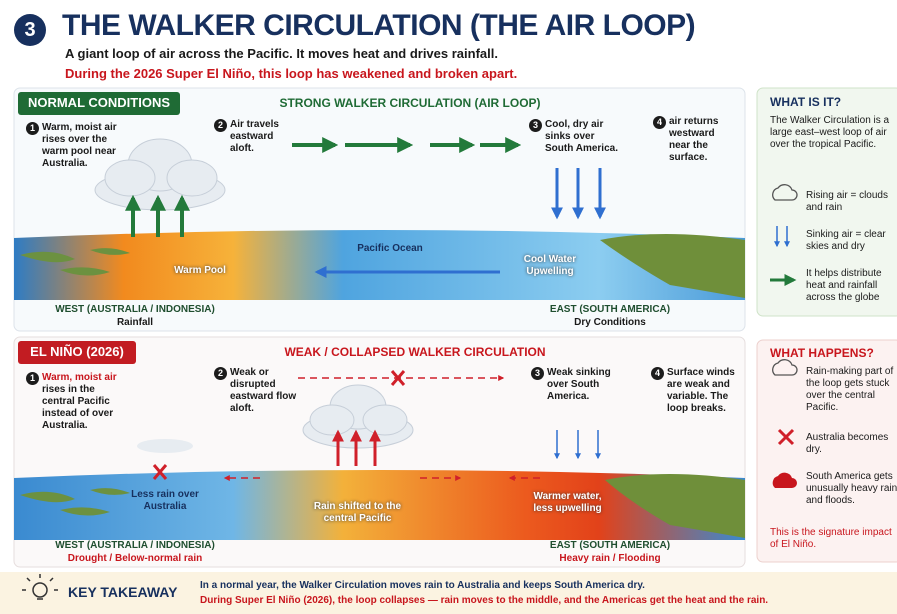  What do you see at coordinates (567, 502) in the screenshot?
I see `ocean-label: Warmer water, less upwelling` at bounding box center [567, 502].